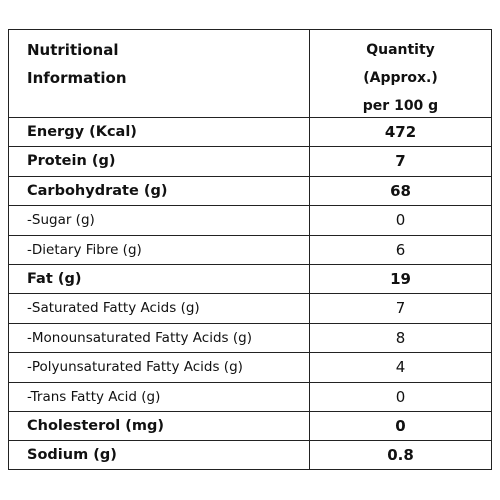 Image resolution: width=500 pixels, height=500 pixels. Describe the element at coordinates (95, 426) in the screenshot. I see `row-label: Cholesterol (mg)` at that location.